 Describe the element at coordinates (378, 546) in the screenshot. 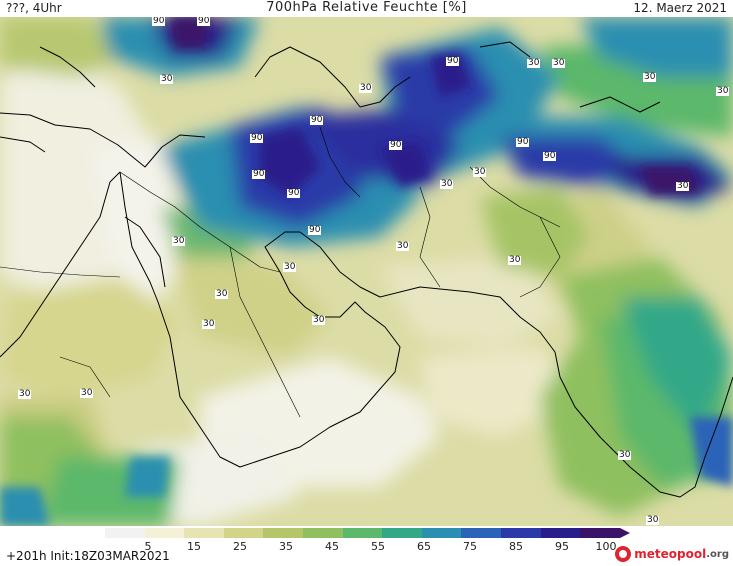

I see `color-scale-tick: 55` at that location.